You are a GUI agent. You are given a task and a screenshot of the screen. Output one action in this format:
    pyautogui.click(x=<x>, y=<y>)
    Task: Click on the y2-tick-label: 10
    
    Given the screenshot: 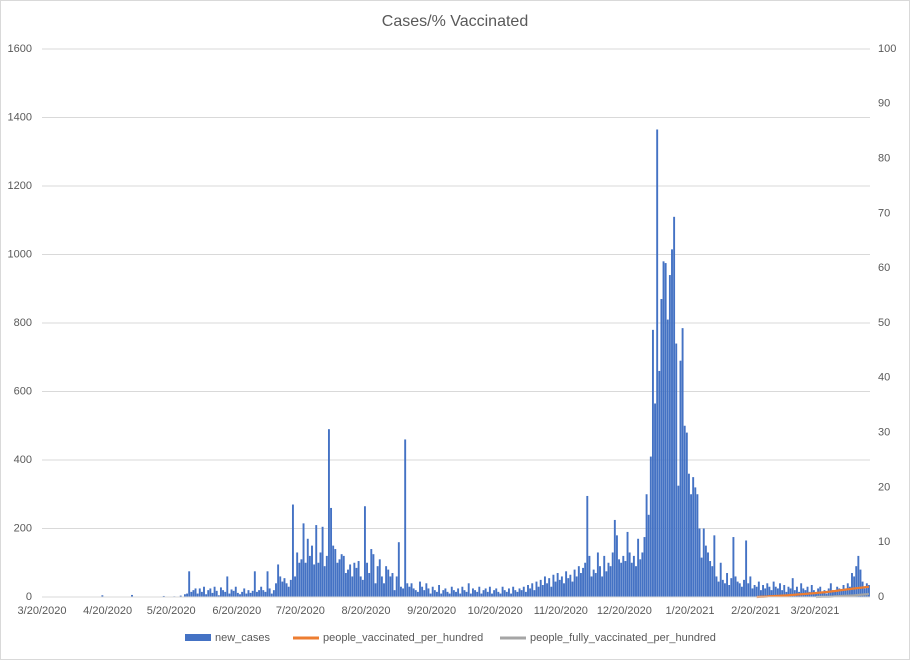 What is the action you would take?
    pyautogui.click(x=884, y=542)
    